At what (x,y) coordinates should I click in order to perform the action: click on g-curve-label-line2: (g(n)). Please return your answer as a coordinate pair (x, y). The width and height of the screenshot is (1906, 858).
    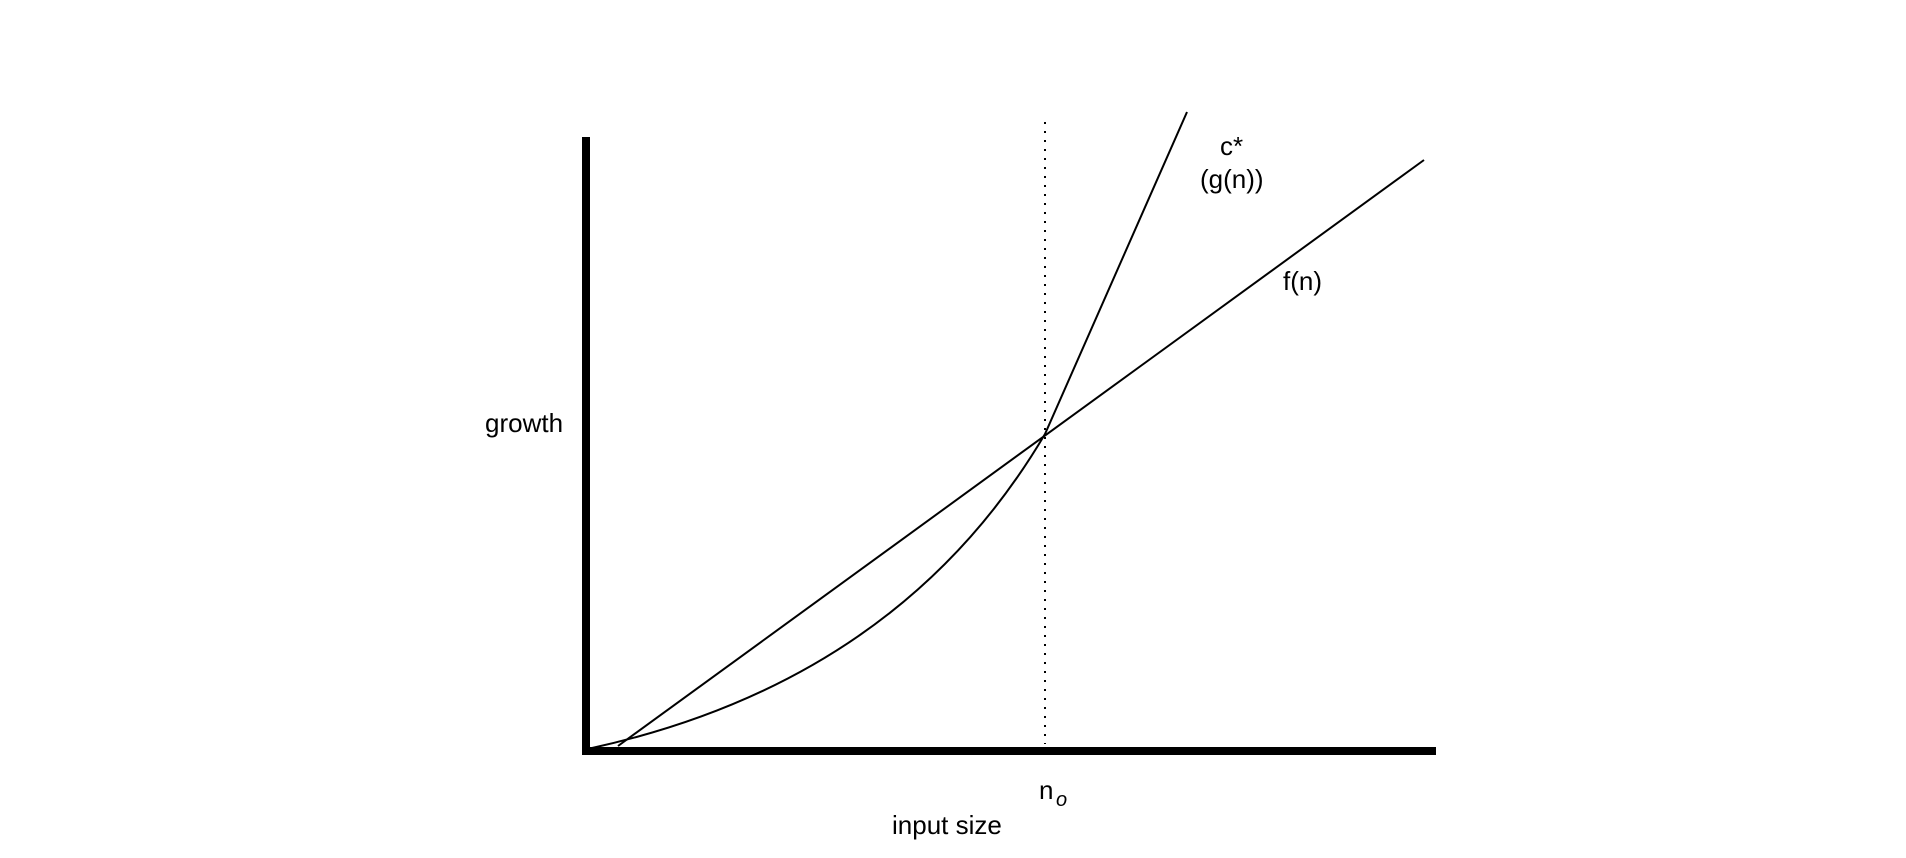
    Looking at the image, I should click on (1232, 179).